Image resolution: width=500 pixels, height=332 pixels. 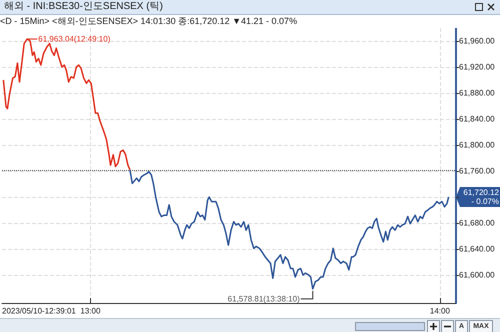 I want to click on y-tick-label: 61,880.00, so click(x=477, y=93).